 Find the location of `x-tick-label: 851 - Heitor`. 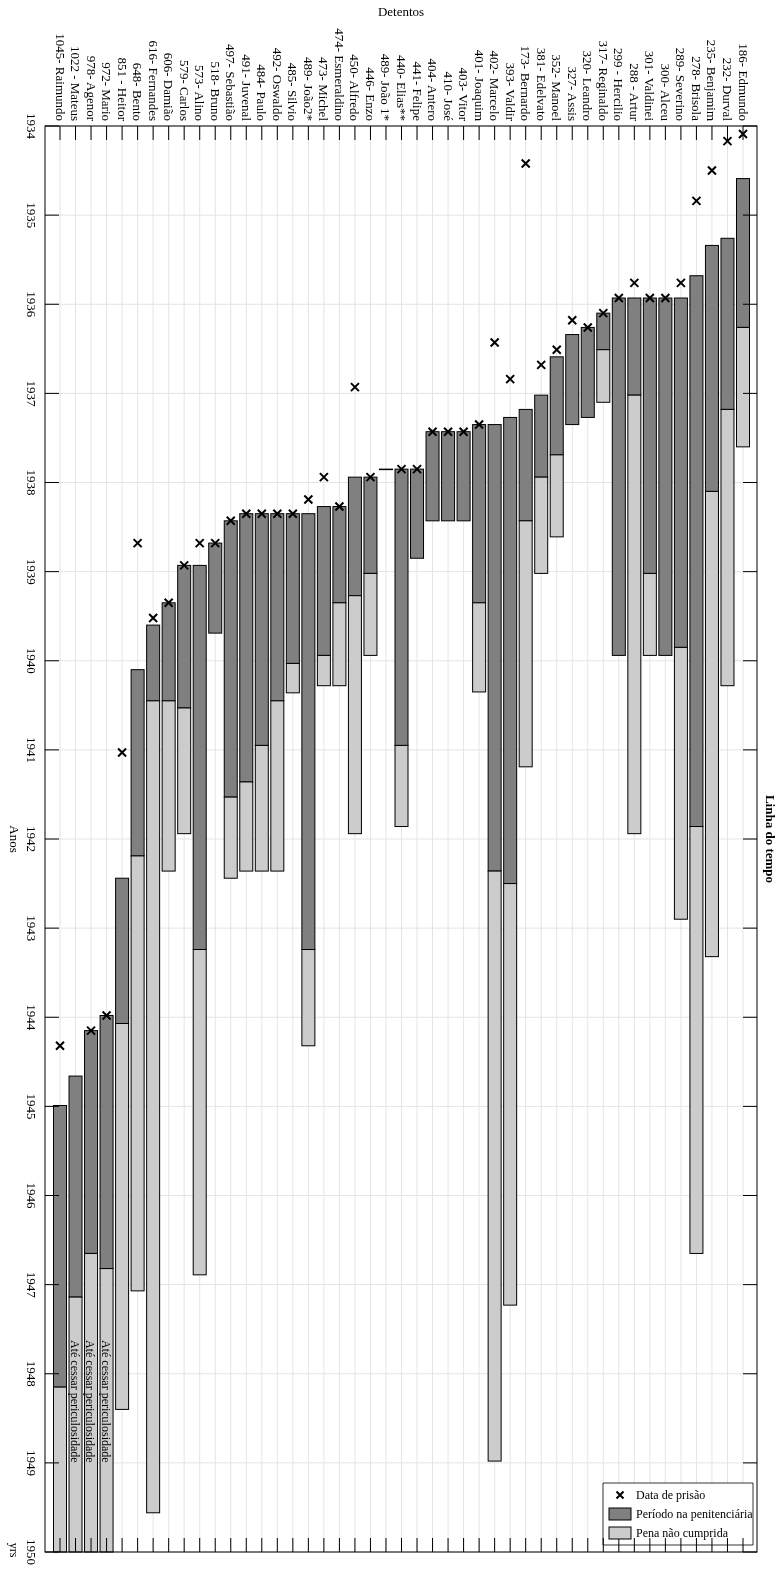

x-tick-label: 851 - Heitor is located at coordinates (122, 89).